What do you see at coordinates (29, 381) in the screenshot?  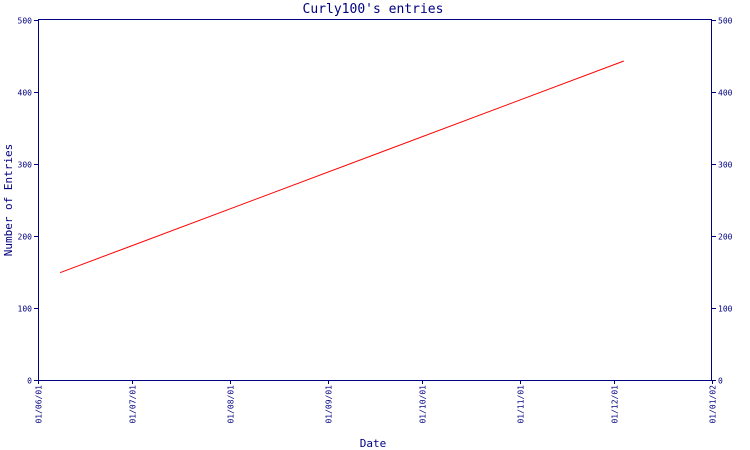 I see `y-tick-label-left: 0` at bounding box center [29, 381].